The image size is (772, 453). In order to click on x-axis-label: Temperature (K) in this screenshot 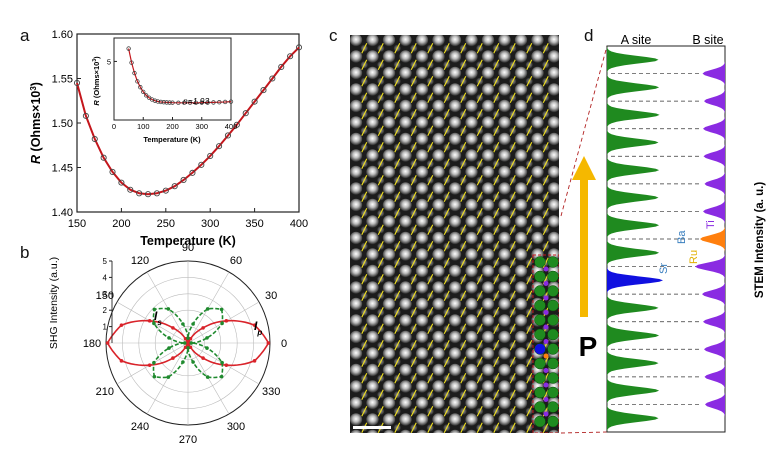, I will do `click(188, 241)`.